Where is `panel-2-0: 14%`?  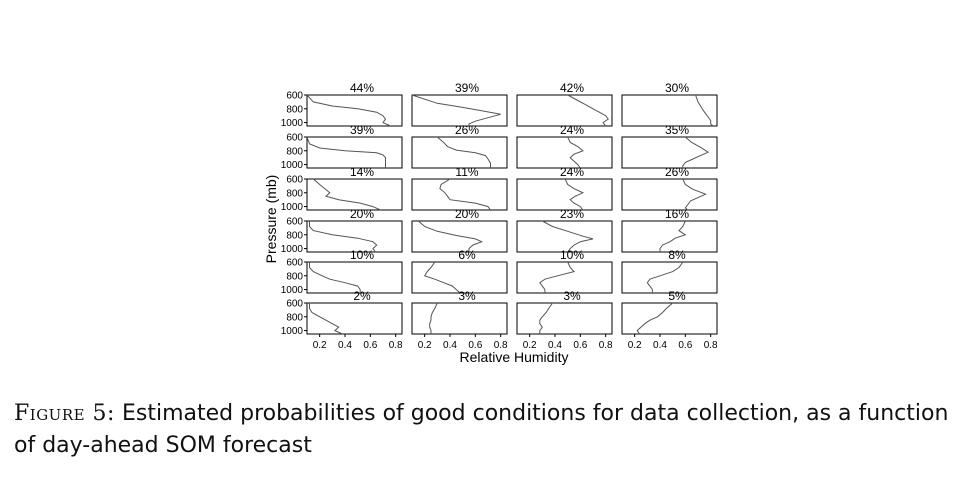
panel-2-0: 14% is located at coordinates (354, 188).